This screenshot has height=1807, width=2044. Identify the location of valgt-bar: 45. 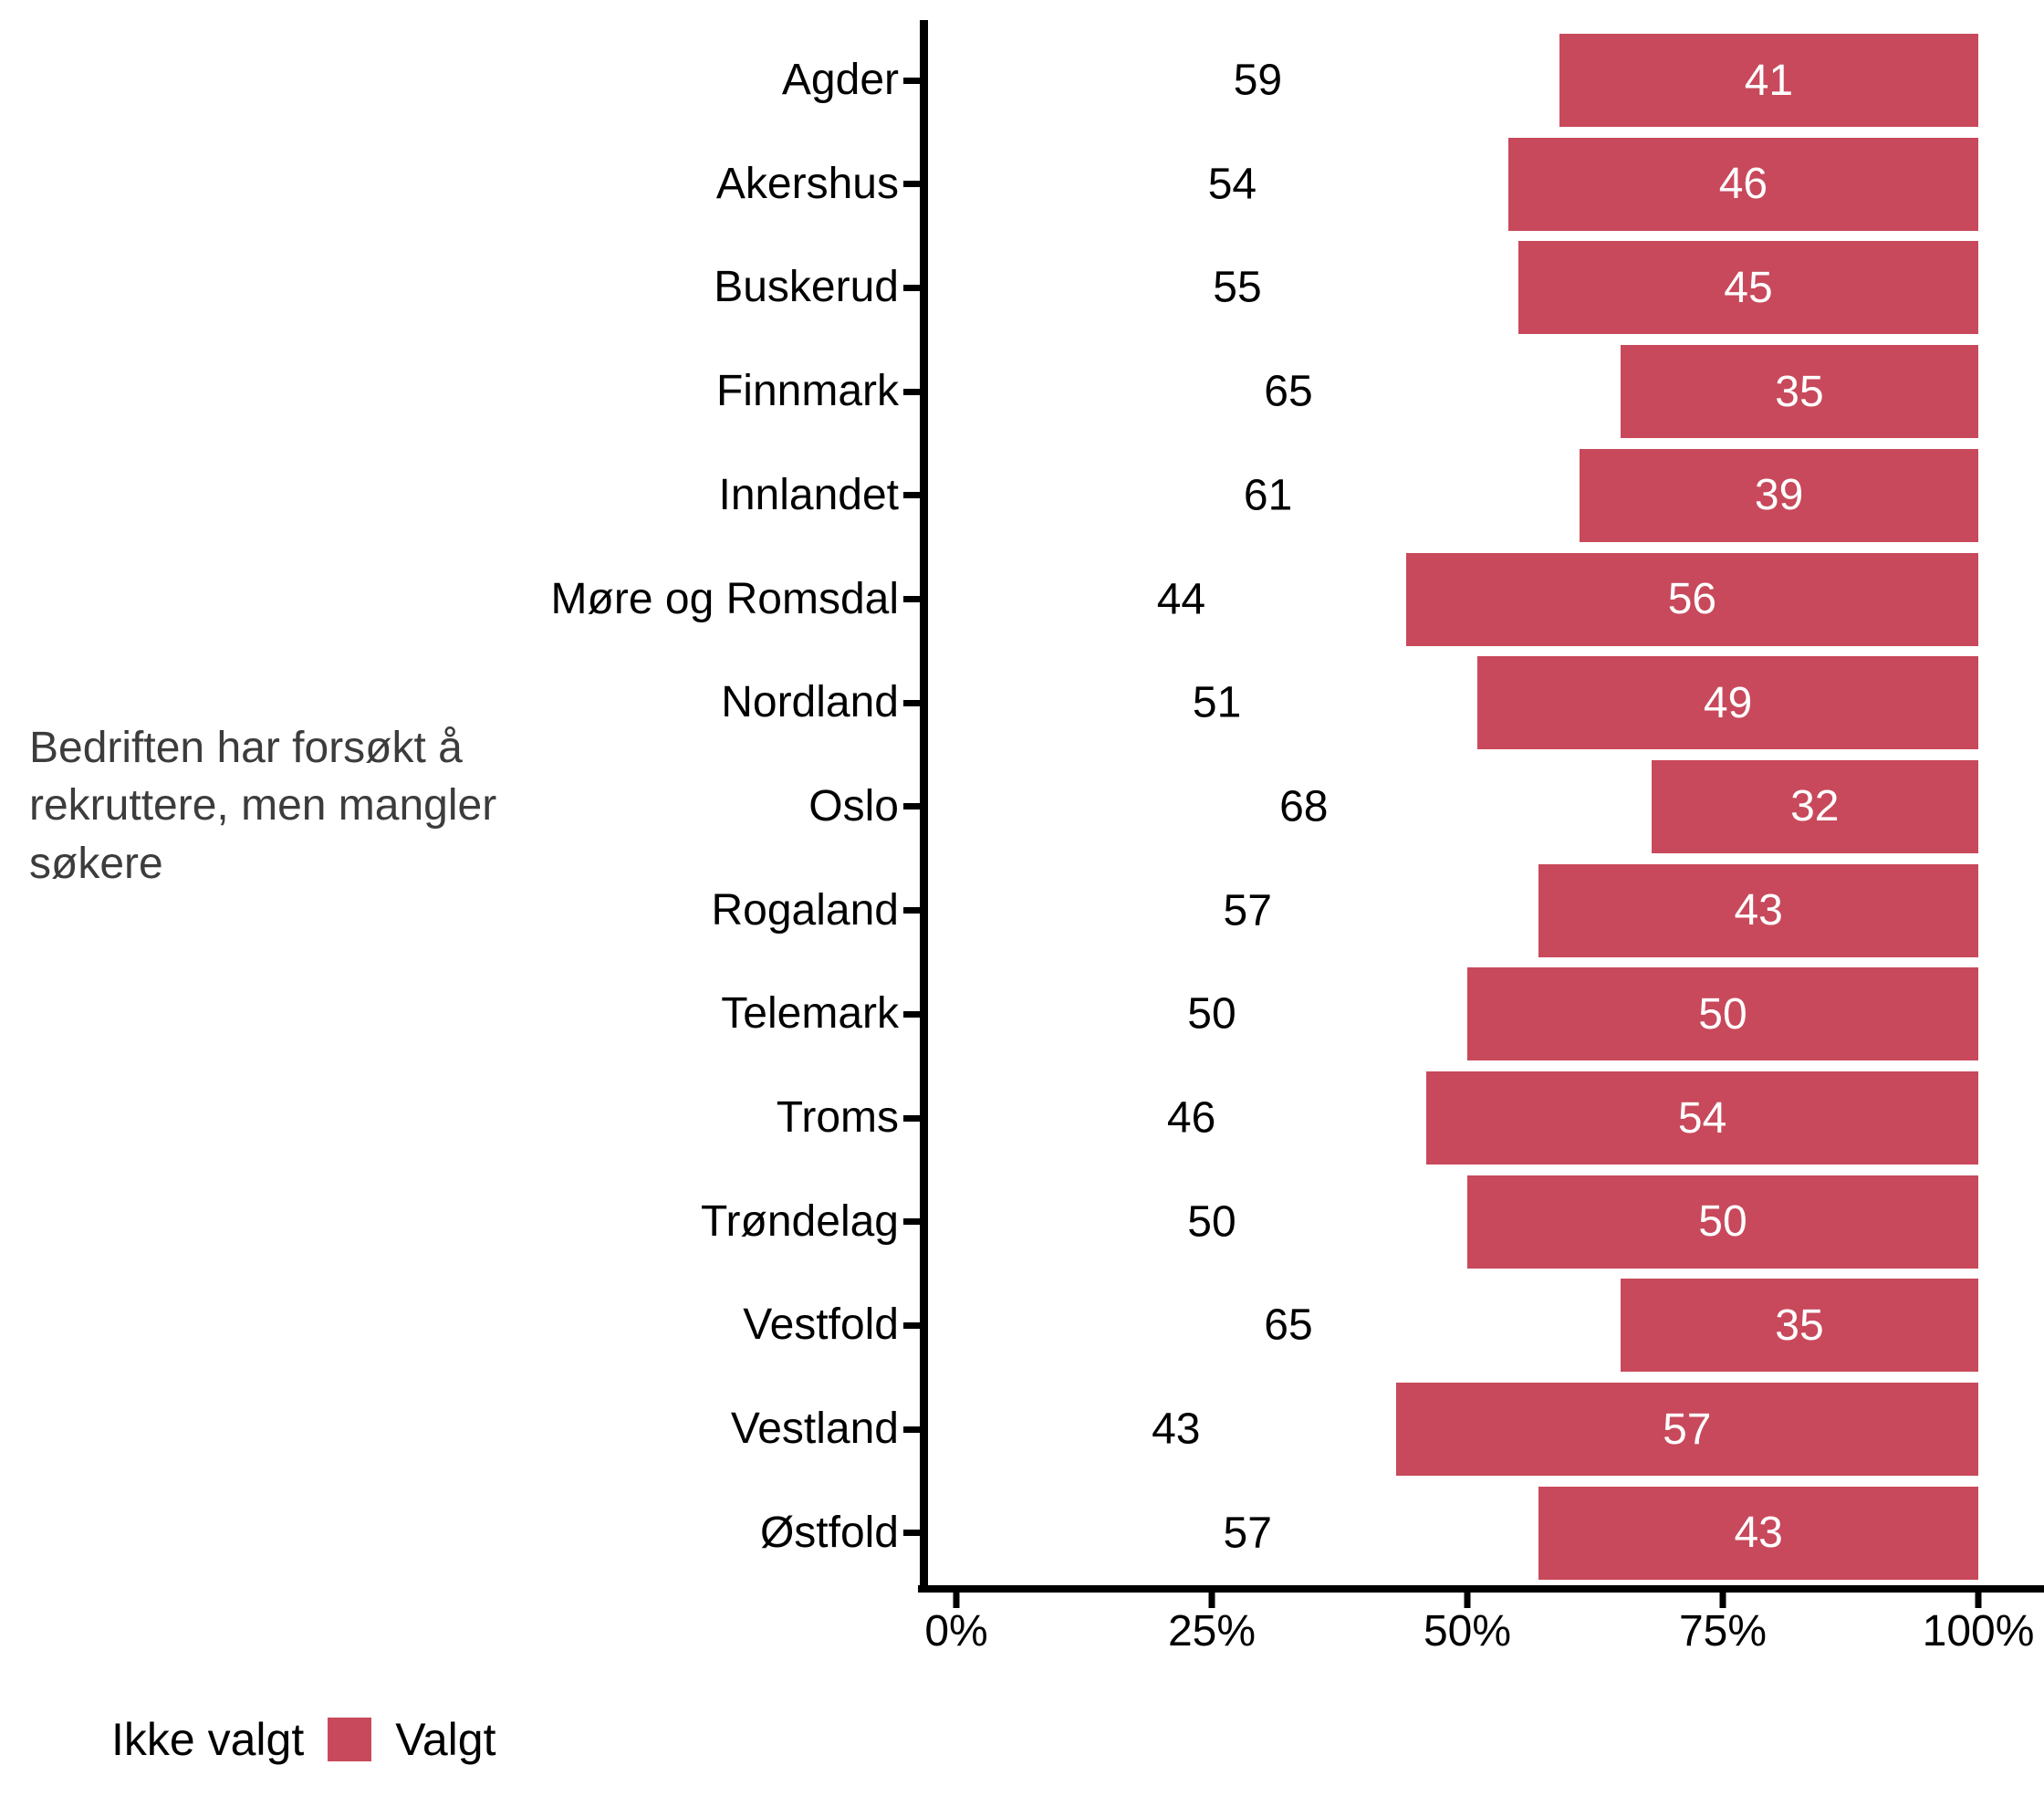
(1748, 288).